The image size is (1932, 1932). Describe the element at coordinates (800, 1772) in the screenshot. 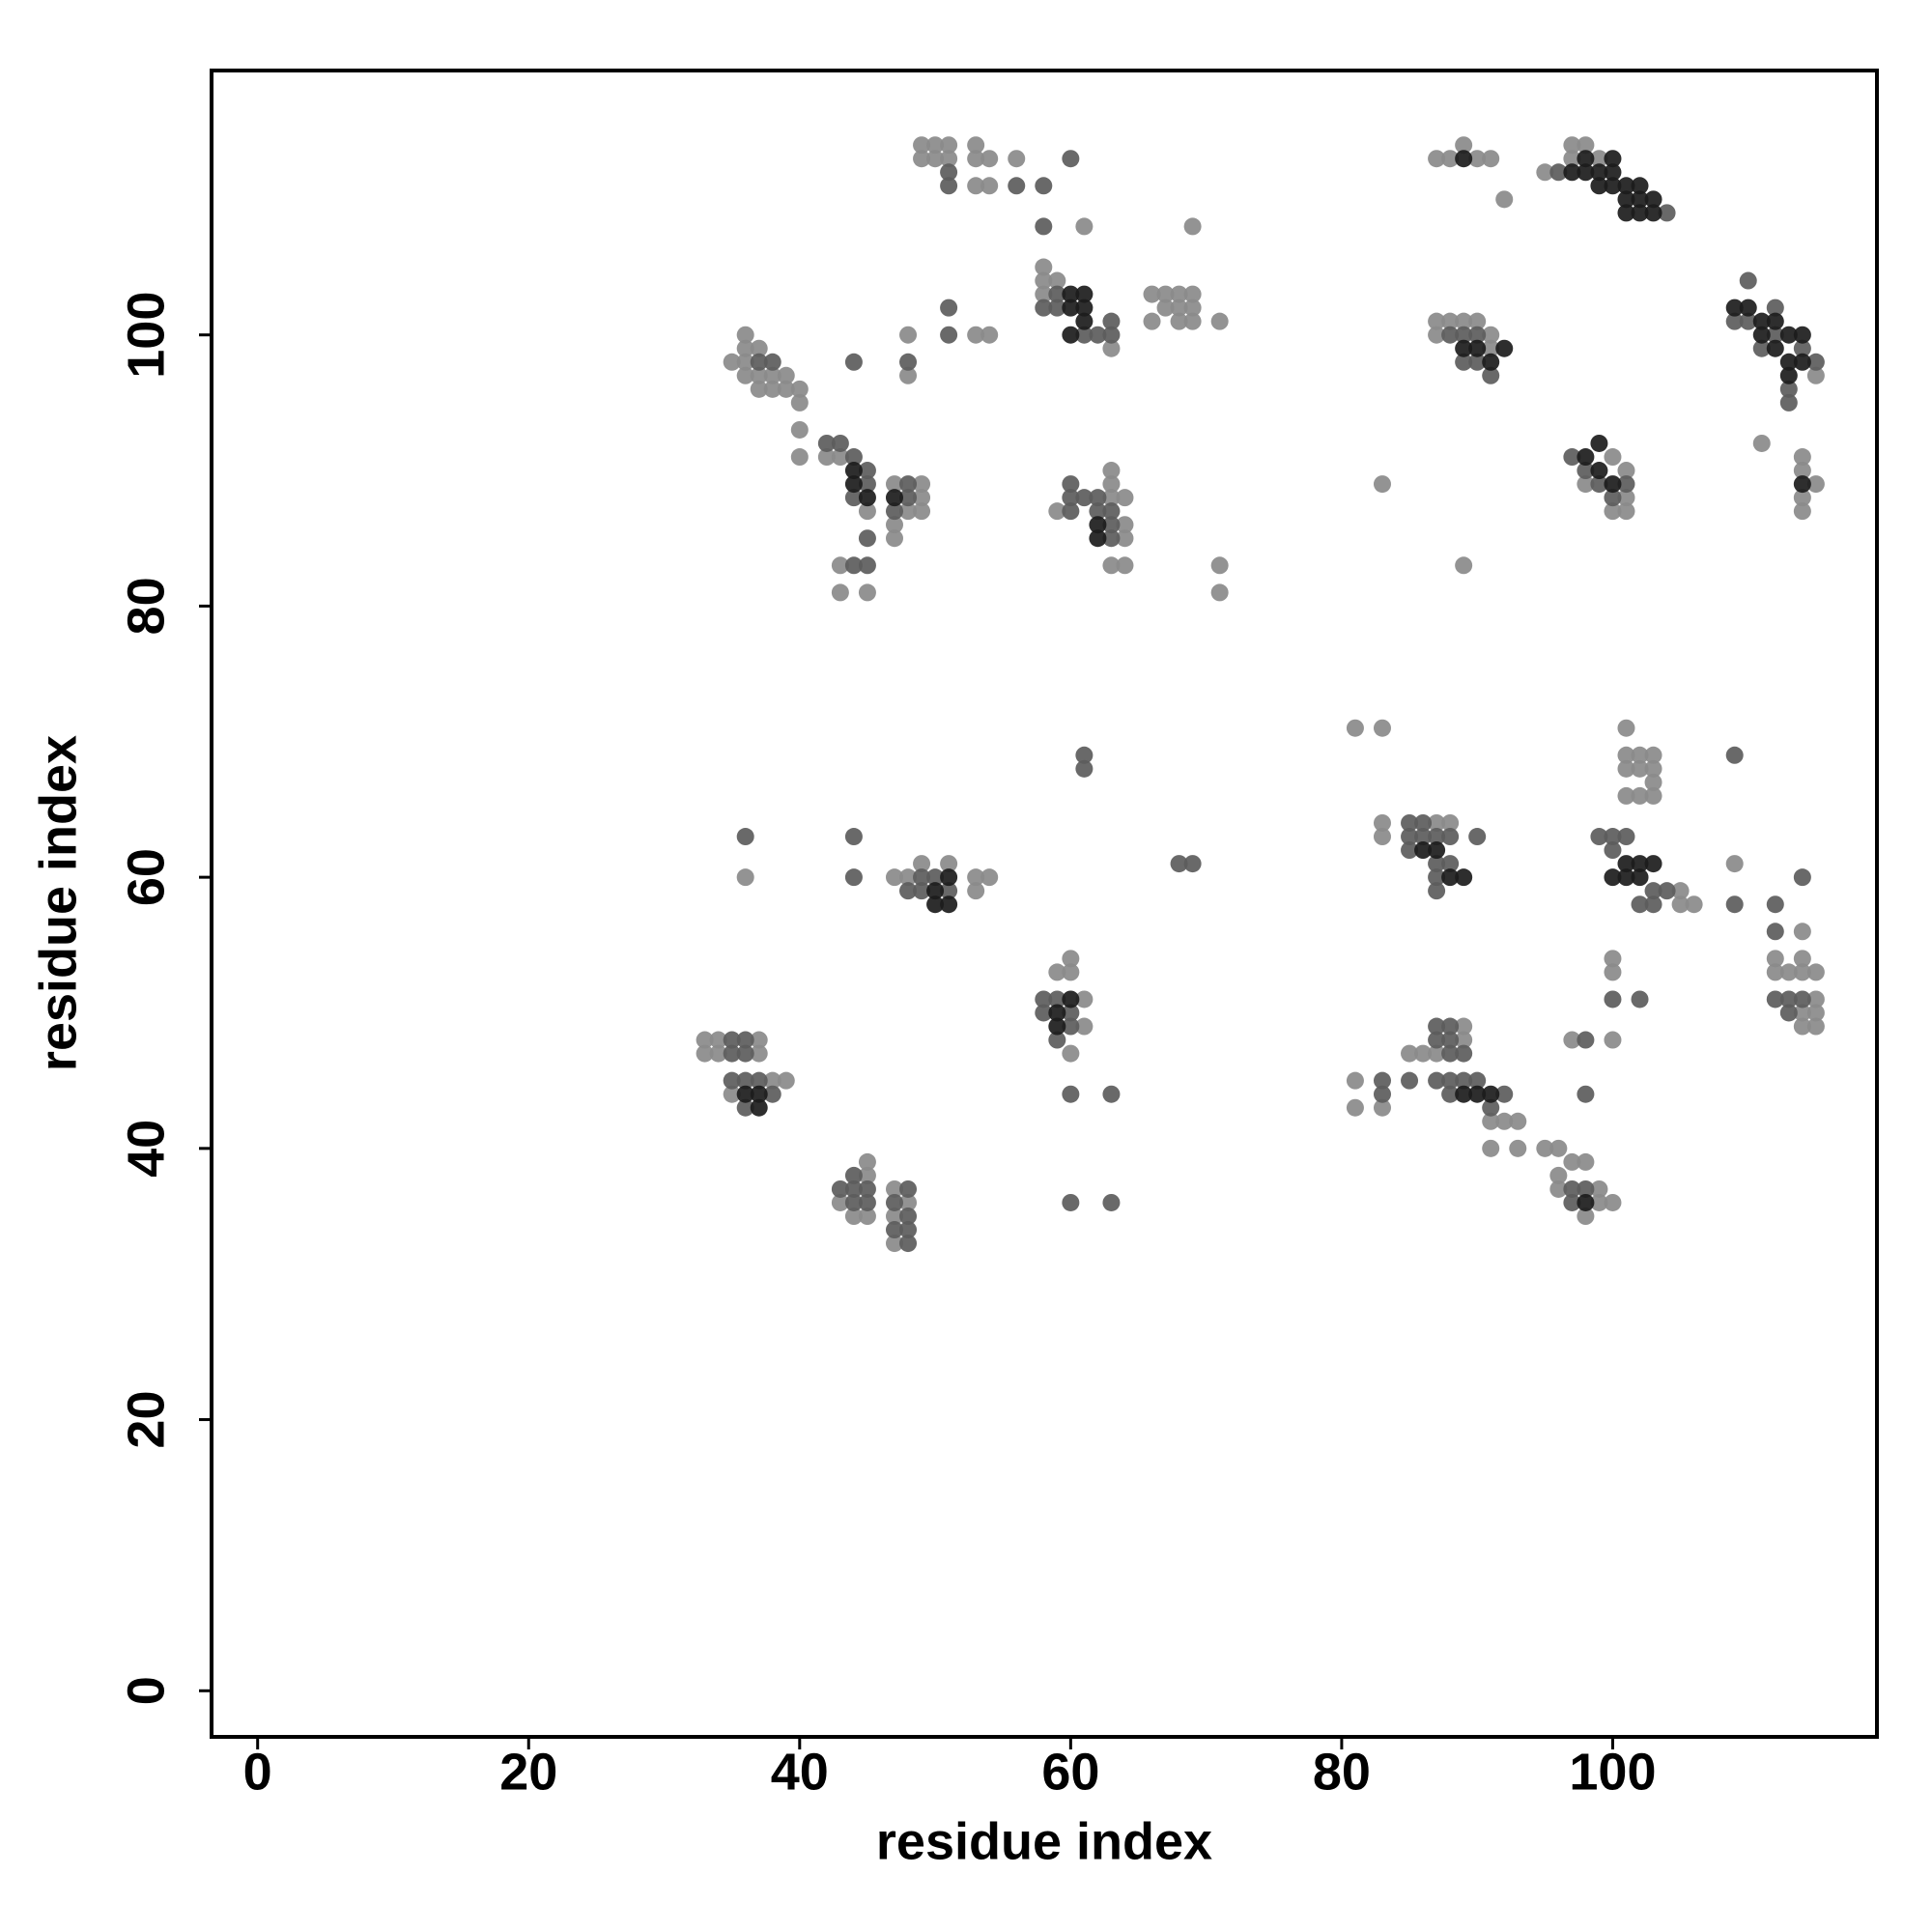

I see `x-tick-label: 40` at that location.